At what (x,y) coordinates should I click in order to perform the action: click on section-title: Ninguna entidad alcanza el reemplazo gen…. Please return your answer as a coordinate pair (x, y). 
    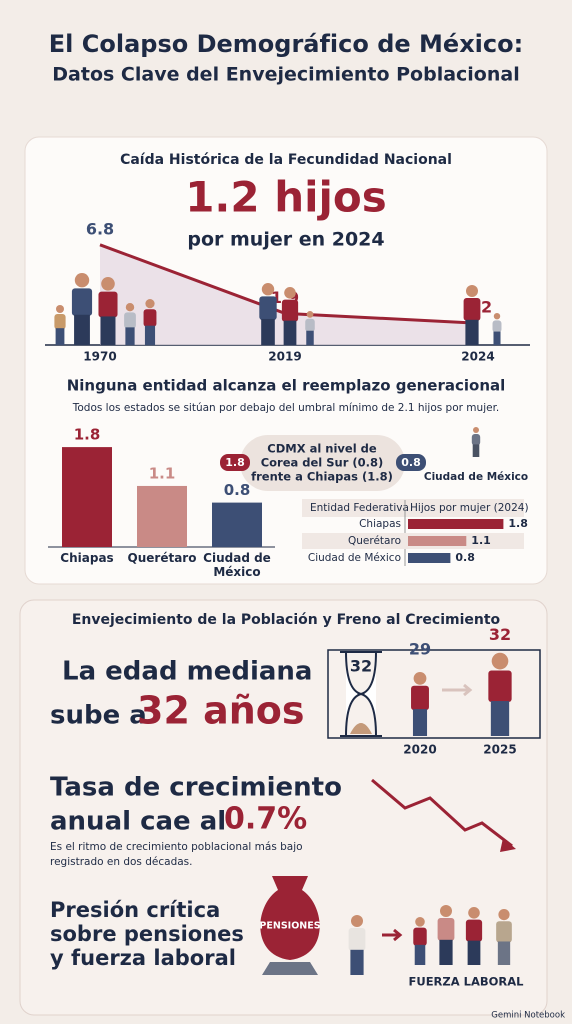
    Looking at the image, I should click on (286, 386).